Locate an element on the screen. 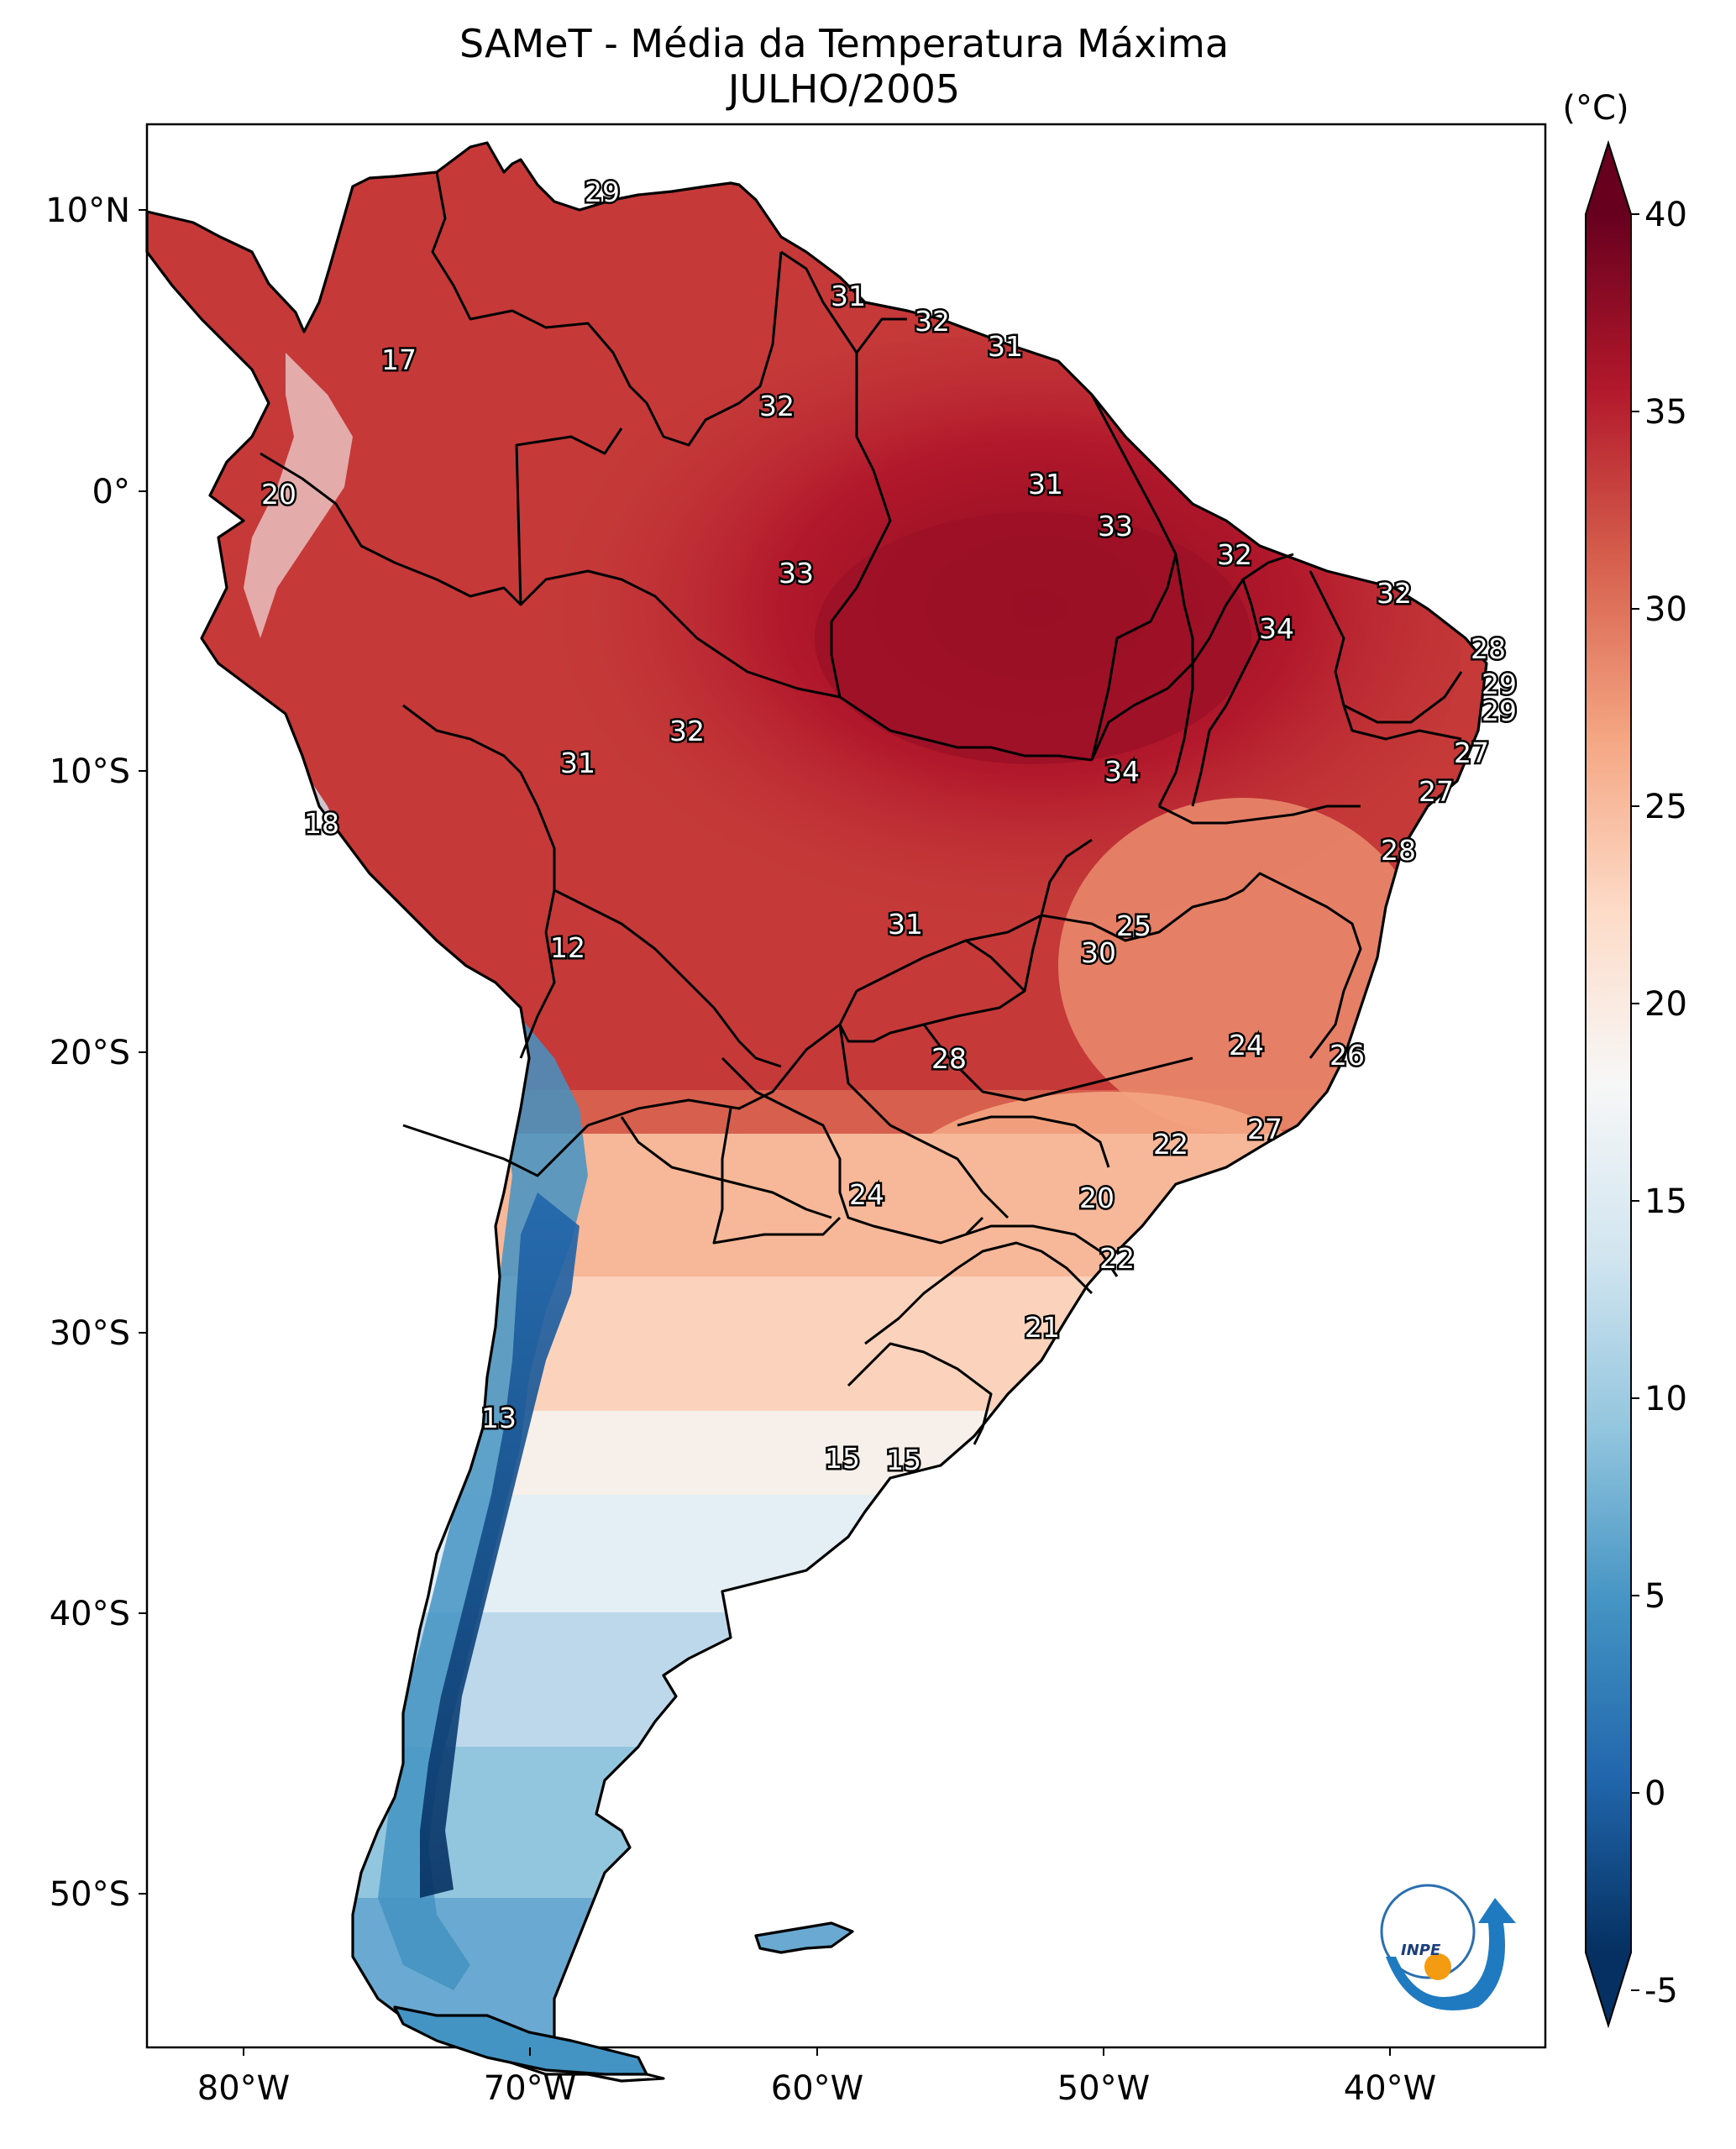 The height and width of the screenshot is (2149, 1736). map-subtitle: JULHO/2005 is located at coordinates (843, 89).